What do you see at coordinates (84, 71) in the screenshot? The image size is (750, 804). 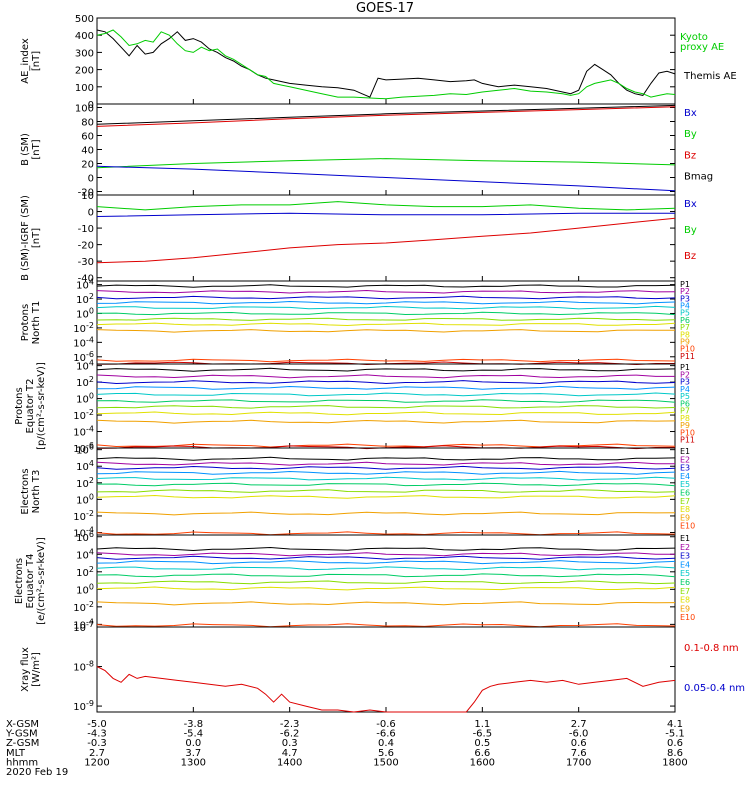 I see `ytick-label-ae-2: 200` at bounding box center [84, 71].